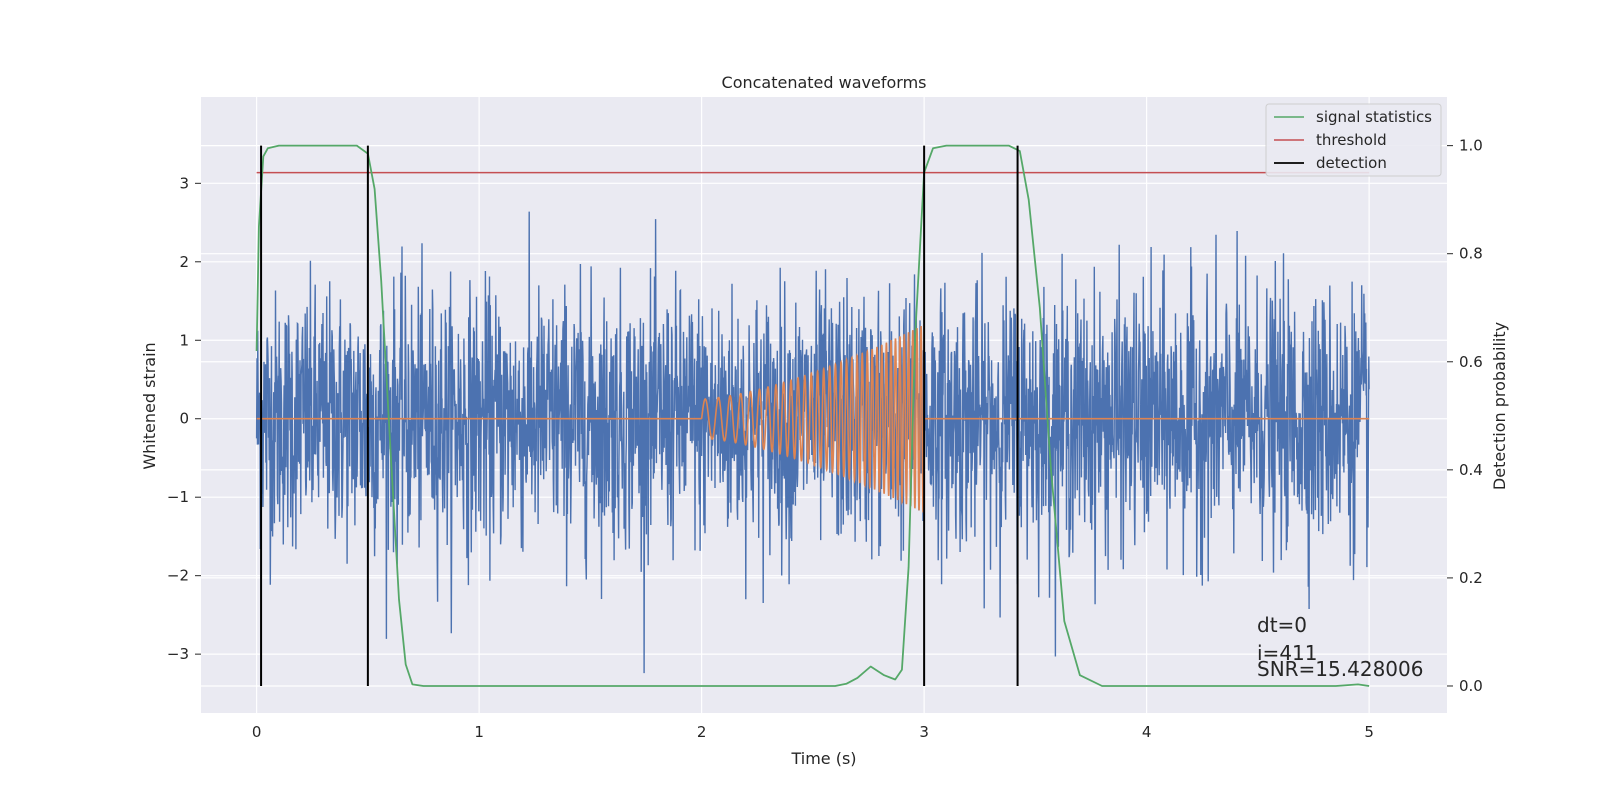 Image resolution: width=1600 pixels, height=800 pixels. I want to click on y2-tick-label: 0.0, so click(1471, 686).